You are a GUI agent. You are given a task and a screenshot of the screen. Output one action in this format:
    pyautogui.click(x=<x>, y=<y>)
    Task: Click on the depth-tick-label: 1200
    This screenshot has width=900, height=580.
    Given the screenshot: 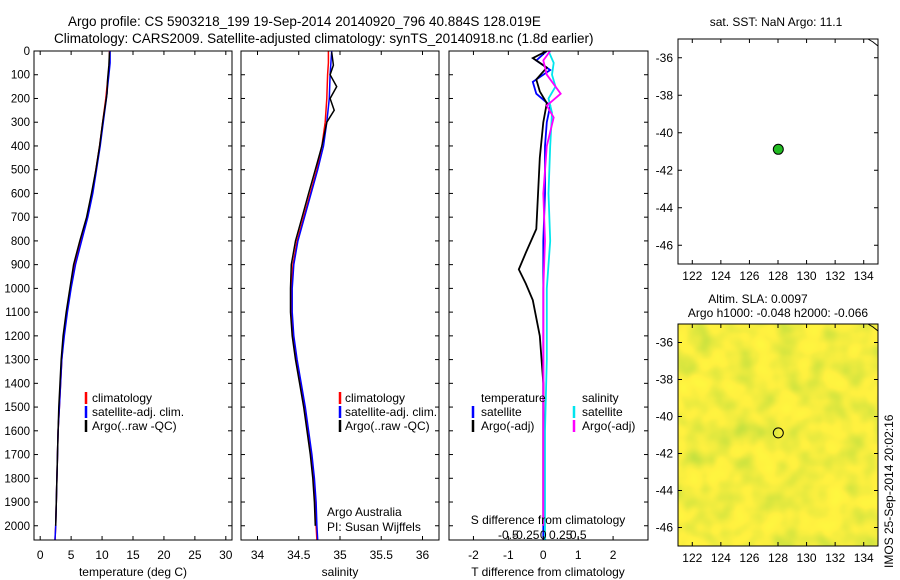 What is the action you would take?
    pyautogui.click(x=17, y=337)
    